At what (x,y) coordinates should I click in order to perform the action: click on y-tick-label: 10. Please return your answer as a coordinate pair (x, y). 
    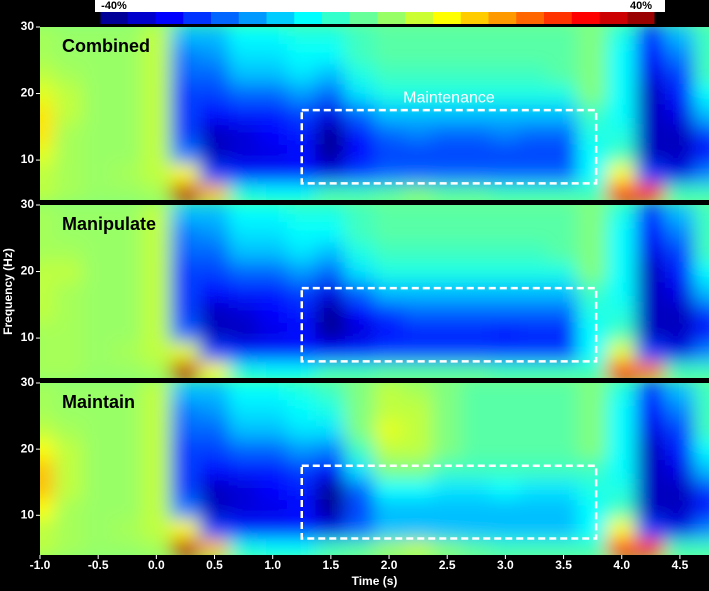
    Looking at the image, I should click on (28, 514).